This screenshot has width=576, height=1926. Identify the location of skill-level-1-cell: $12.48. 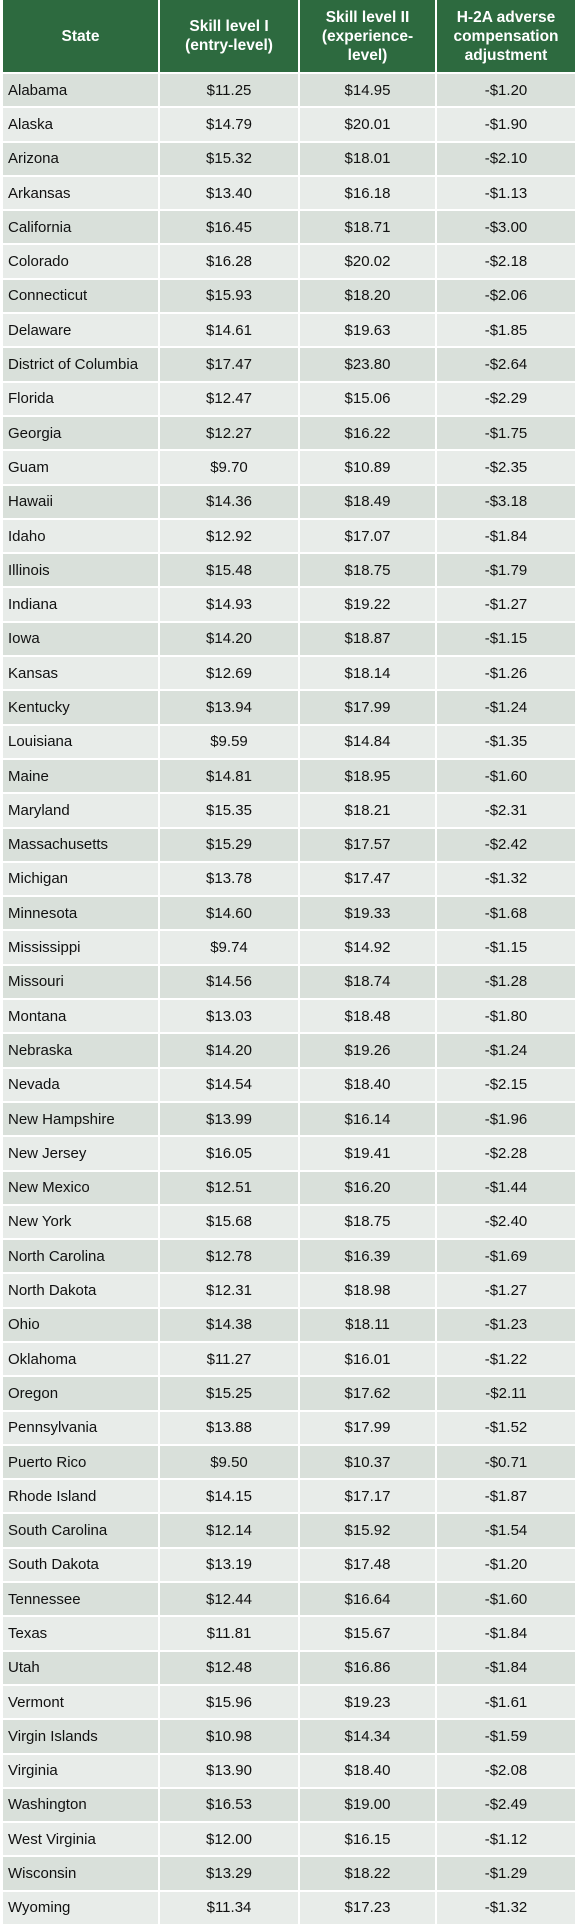
(229, 1667).